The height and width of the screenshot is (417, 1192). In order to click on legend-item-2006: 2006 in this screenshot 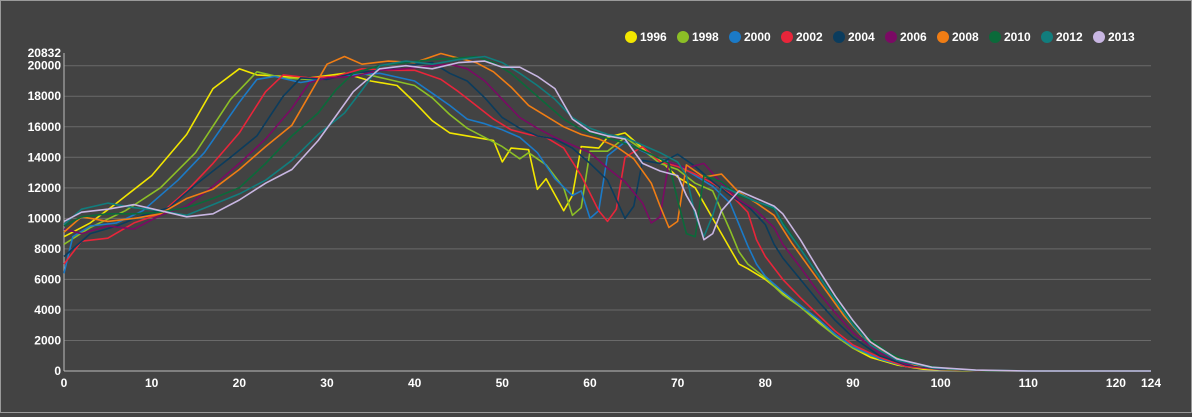, I will do `click(906, 37)`.